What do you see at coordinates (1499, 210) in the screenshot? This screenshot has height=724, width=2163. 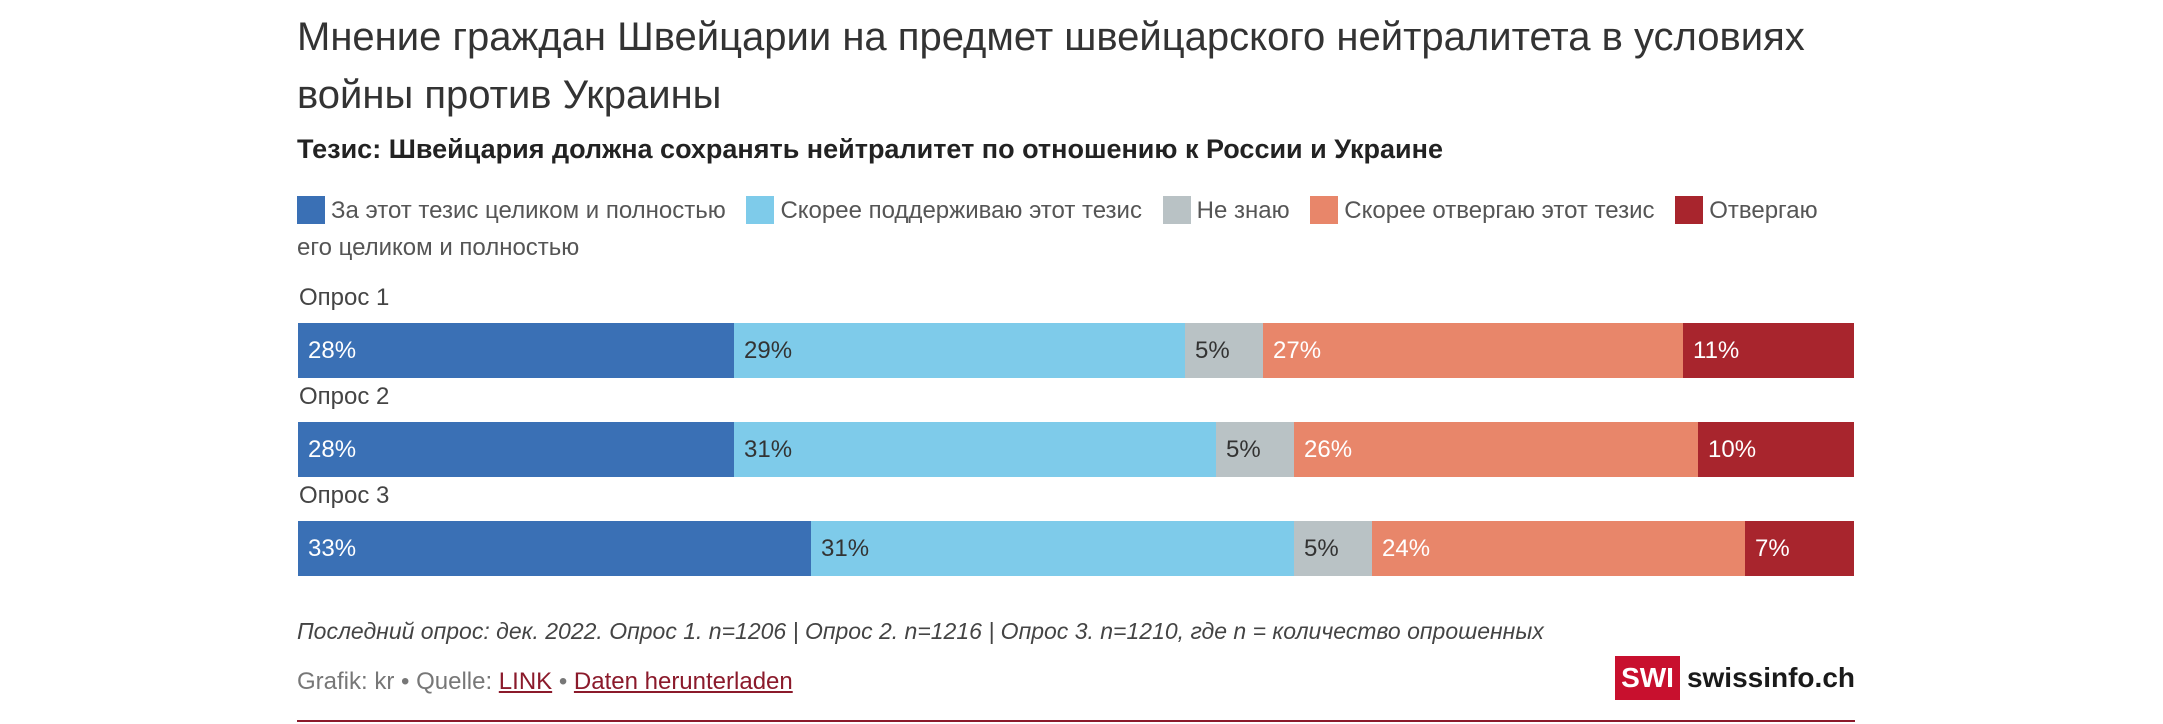 I see `legend-label: Скорее отвергаю этот тезис` at bounding box center [1499, 210].